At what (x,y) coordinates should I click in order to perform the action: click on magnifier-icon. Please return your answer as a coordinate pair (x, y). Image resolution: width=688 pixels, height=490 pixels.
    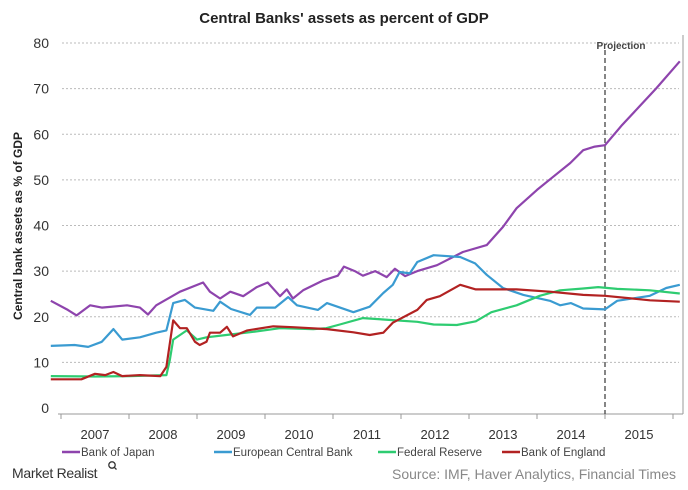
    Looking at the image, I should click on (112, 465).